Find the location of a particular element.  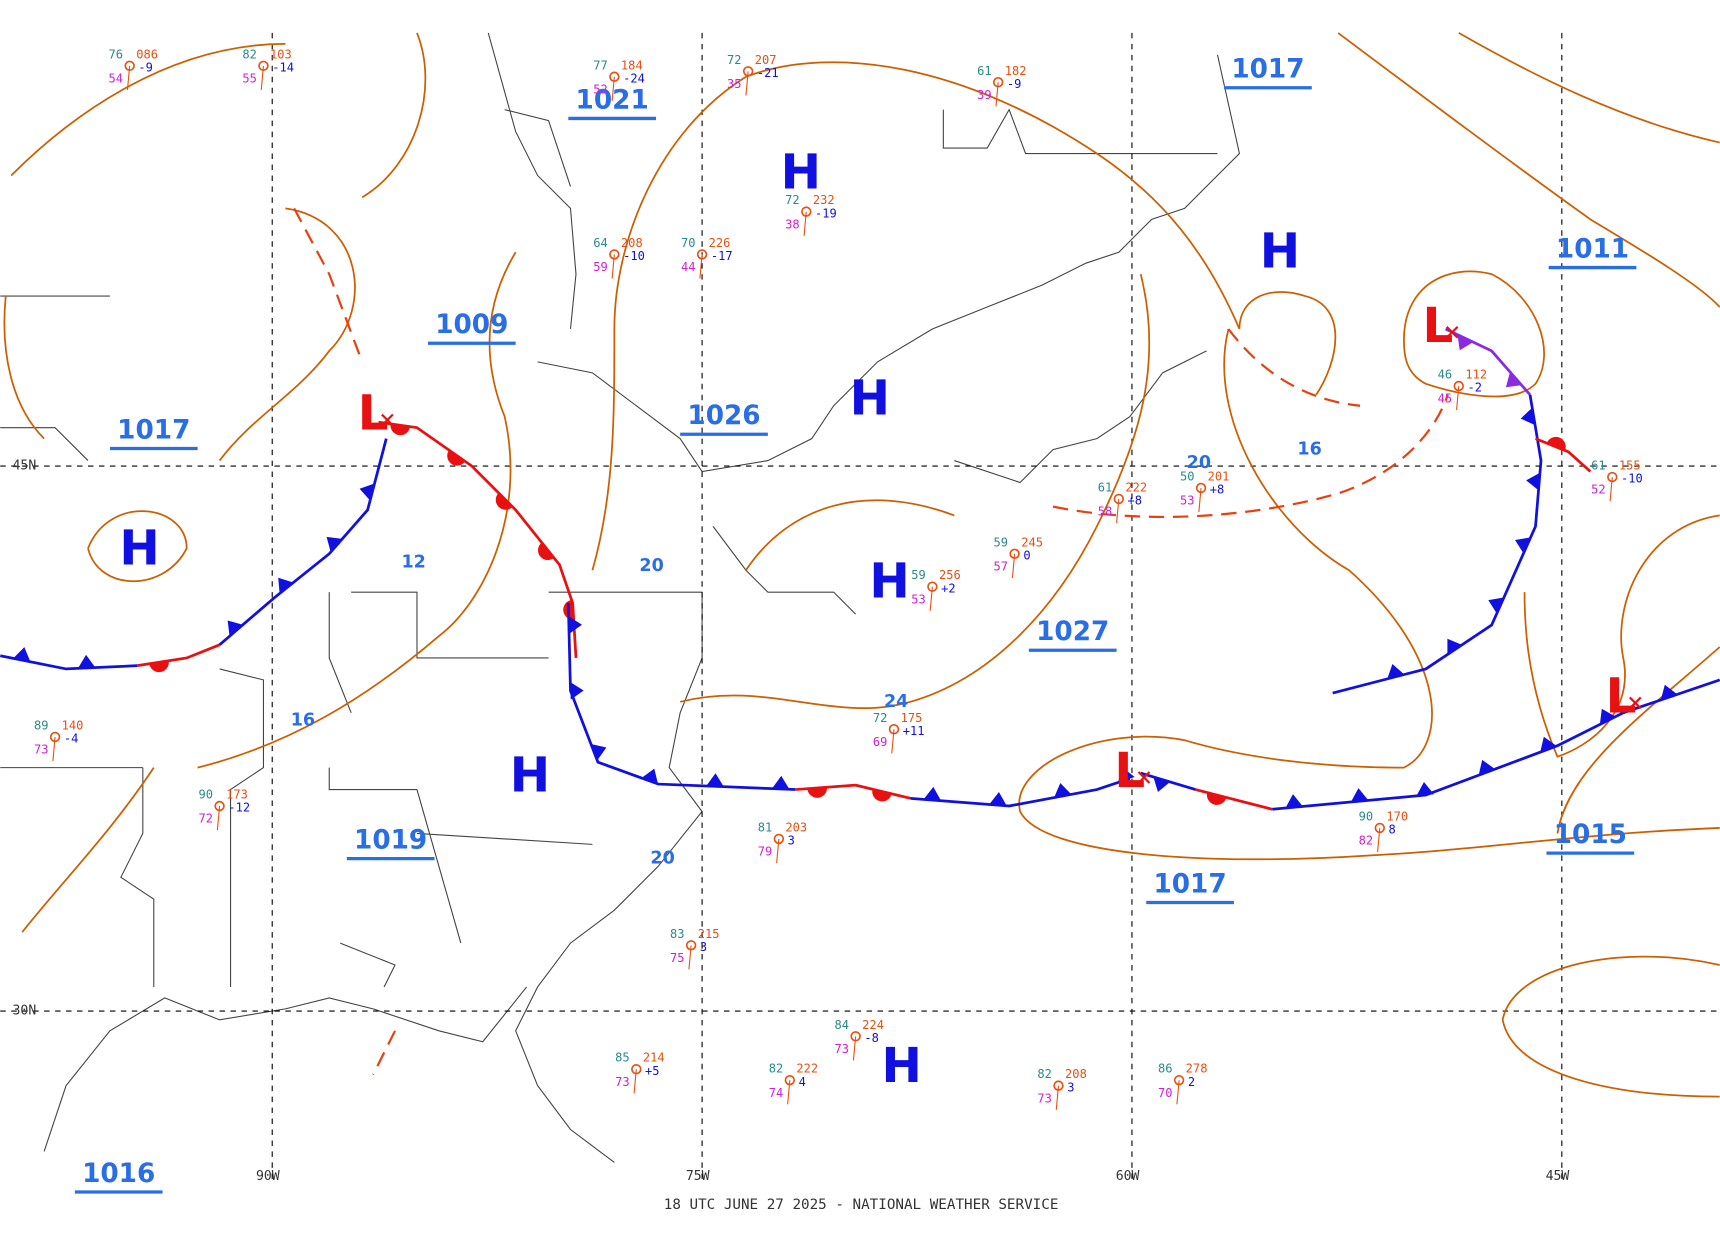

station-pressure: 112 is located at coordinates (1476, 375).